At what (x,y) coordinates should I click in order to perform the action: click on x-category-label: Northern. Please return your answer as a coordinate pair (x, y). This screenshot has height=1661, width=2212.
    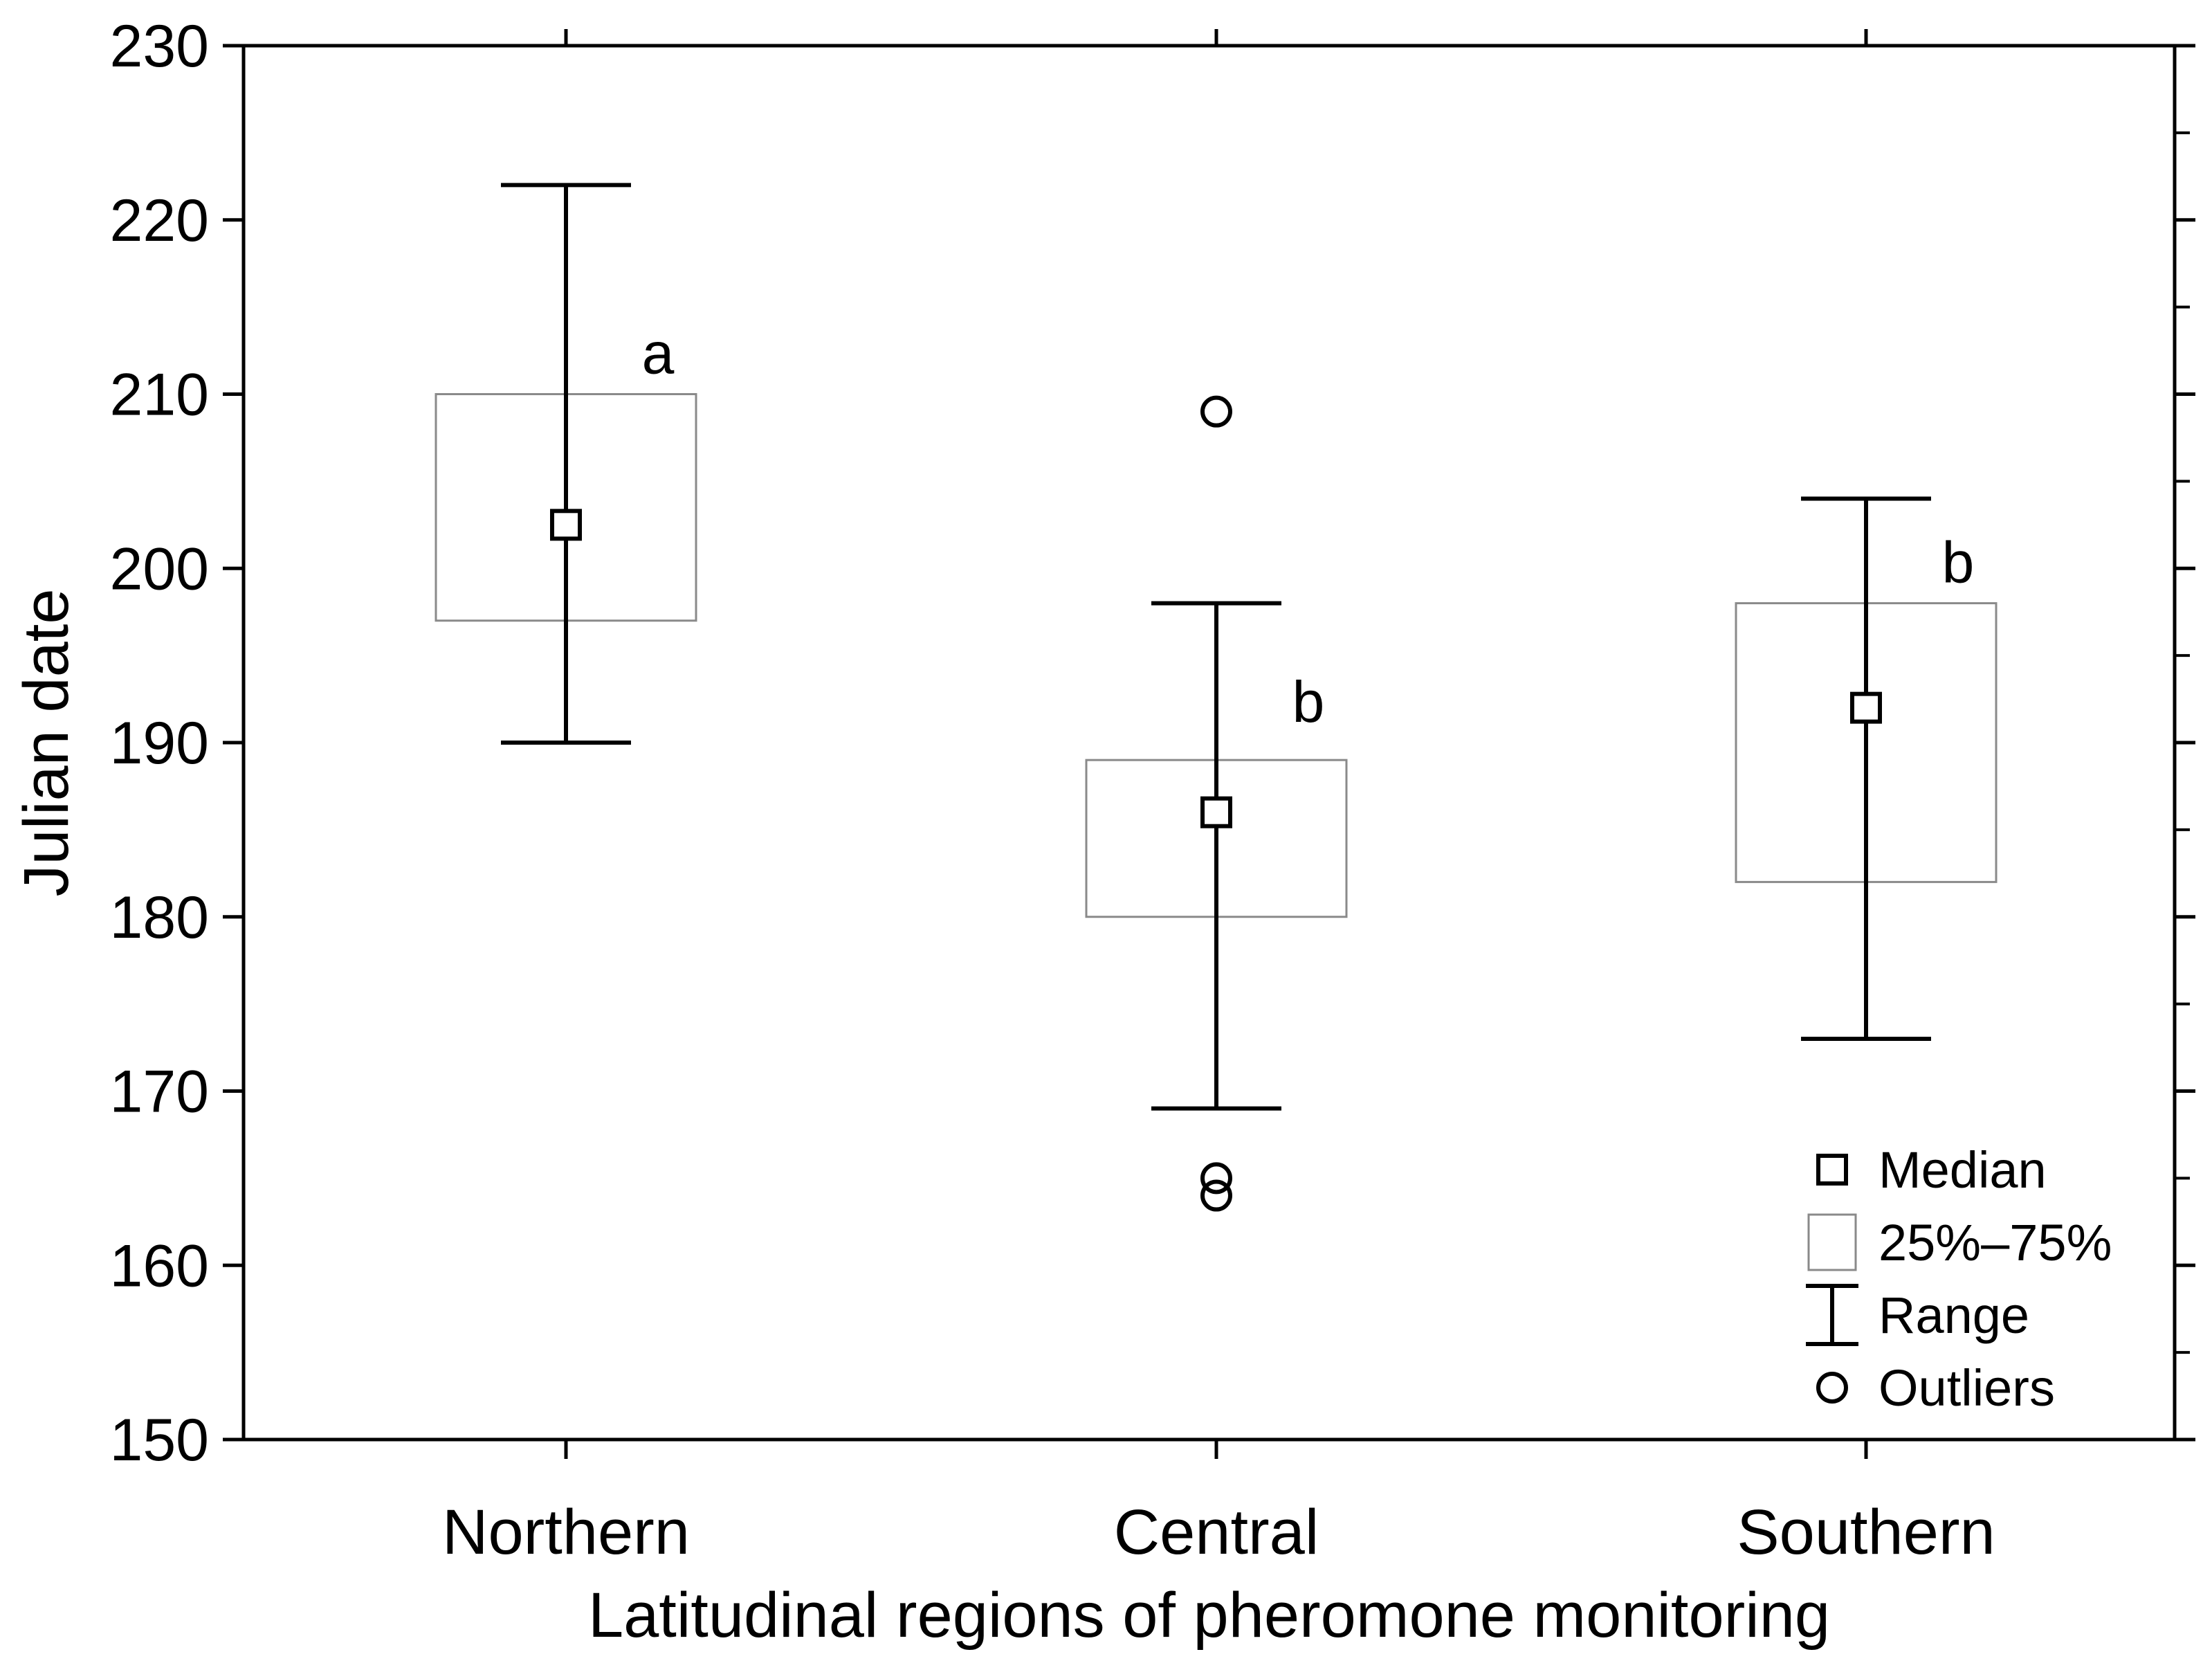
    Looking at the image, I should click on (566, 1532).